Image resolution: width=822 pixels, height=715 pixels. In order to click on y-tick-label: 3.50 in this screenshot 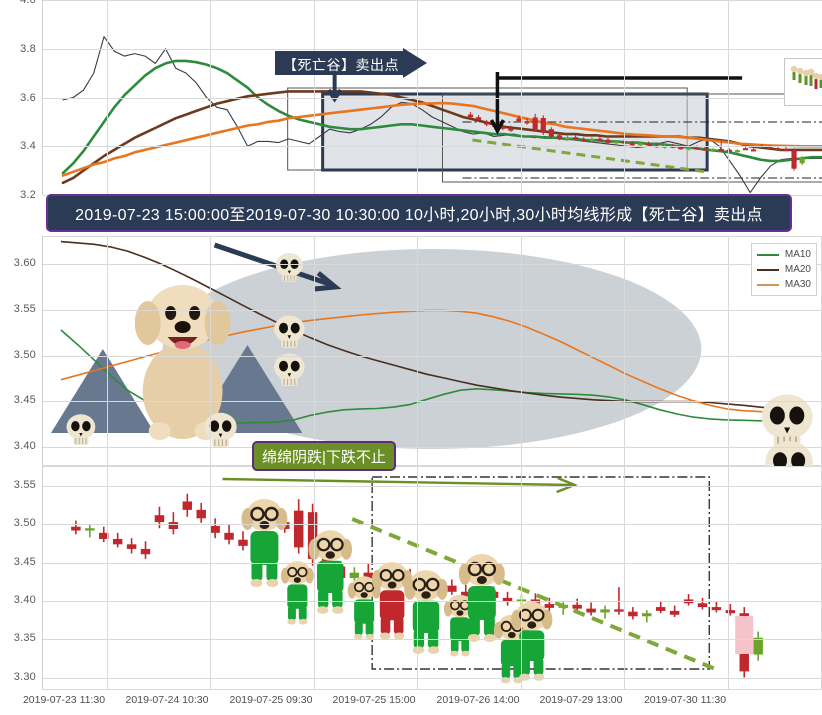, I will do `click(24, 354)`.